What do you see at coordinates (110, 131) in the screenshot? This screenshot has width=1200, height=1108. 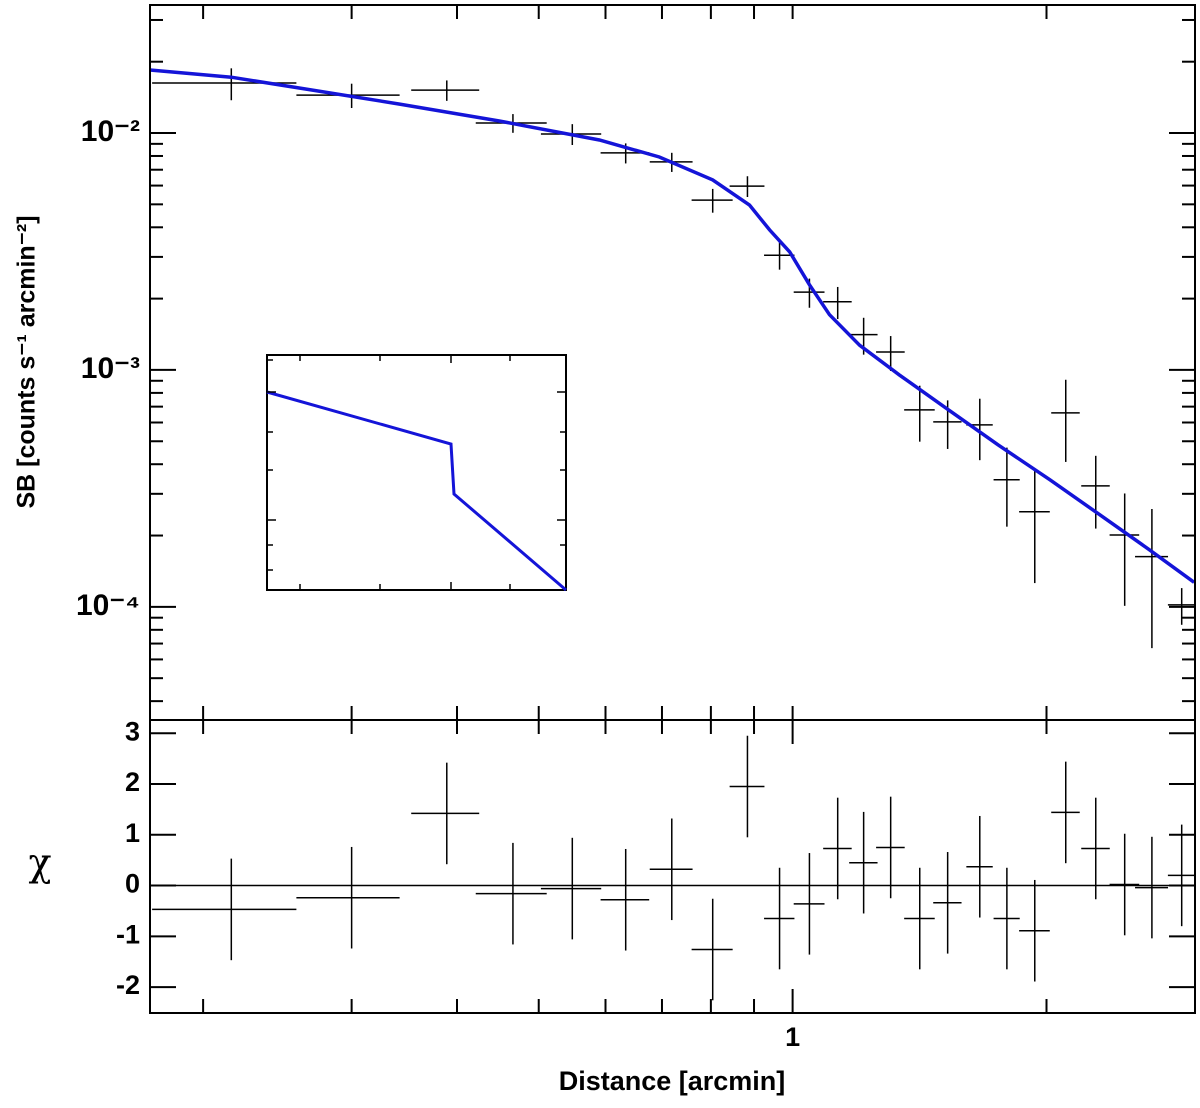 I see `y-tick-label: 10⁻²` at bounding box center [110, 131].